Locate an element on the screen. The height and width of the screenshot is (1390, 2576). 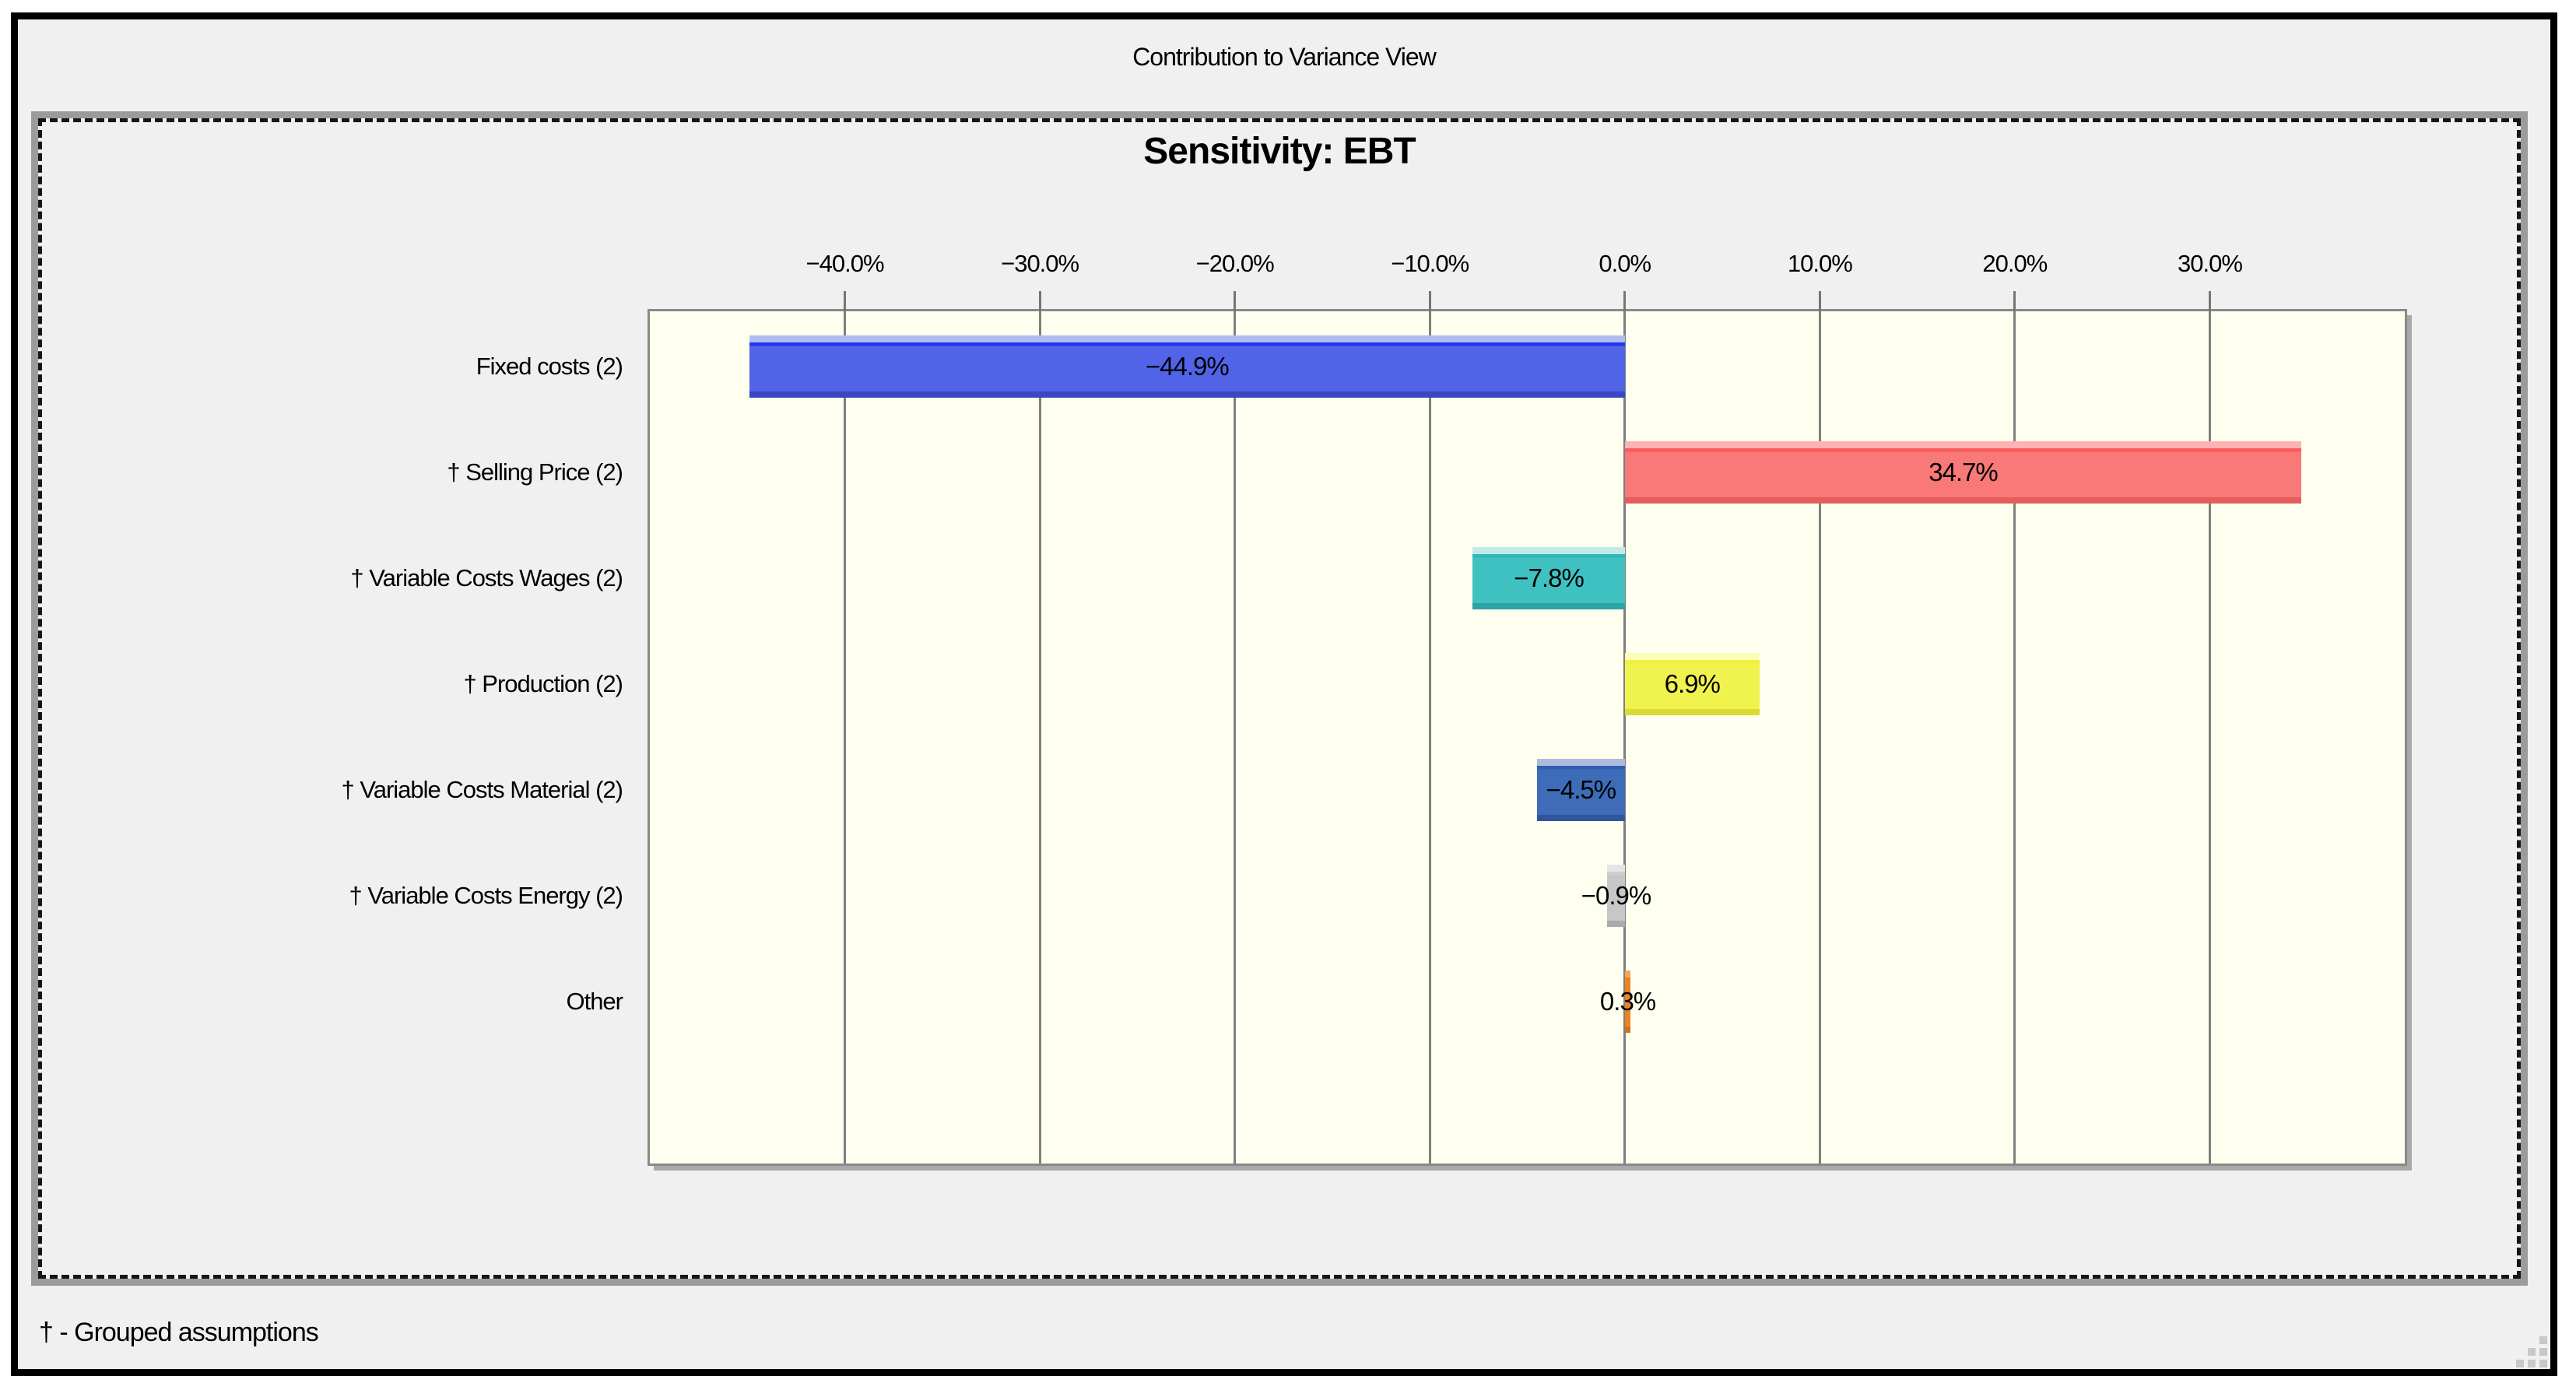
x-axis-tick-label: −20.0% is located at coordinates (1235, 263).